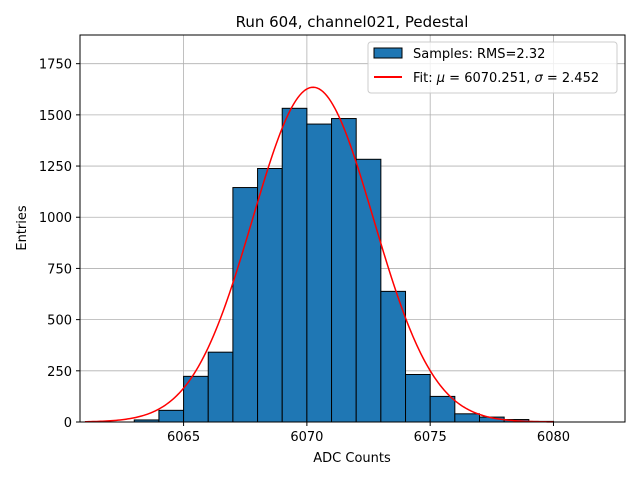 The width and height of the screenshot is (640, 480). I want to click on y-tick-label: 1500, so click(55, 116).